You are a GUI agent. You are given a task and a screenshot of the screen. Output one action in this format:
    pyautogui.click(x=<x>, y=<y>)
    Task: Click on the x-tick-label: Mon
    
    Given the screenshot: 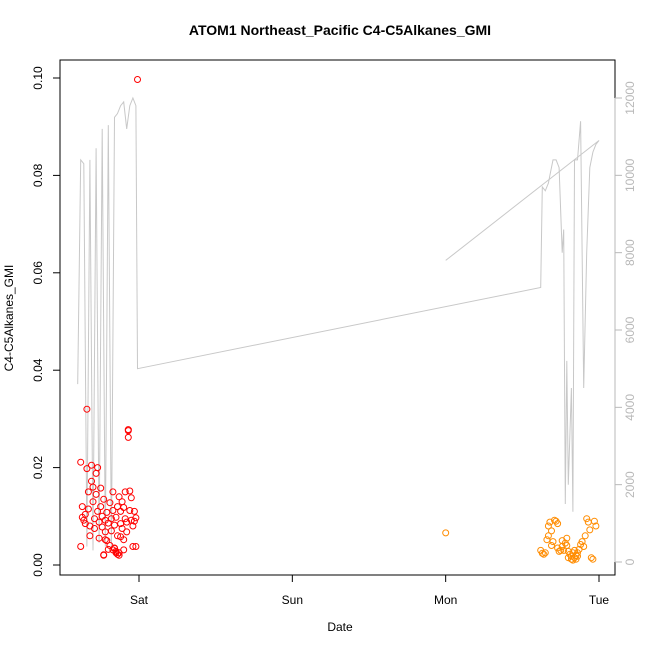 What is the action you would take?
    pyautogui.click(x=445, y=600)
    